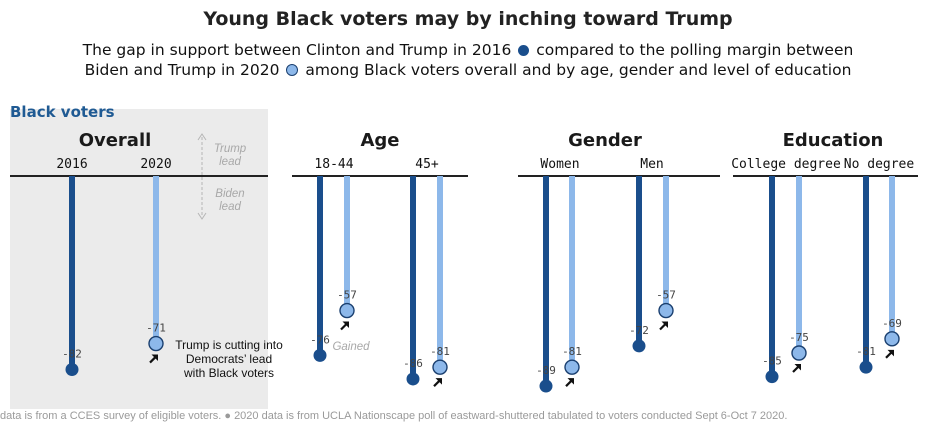  What do you see at coordinates (156, 257) in the screenshot?
I see `overall-2020-bar` at bounding box center [156, 257].